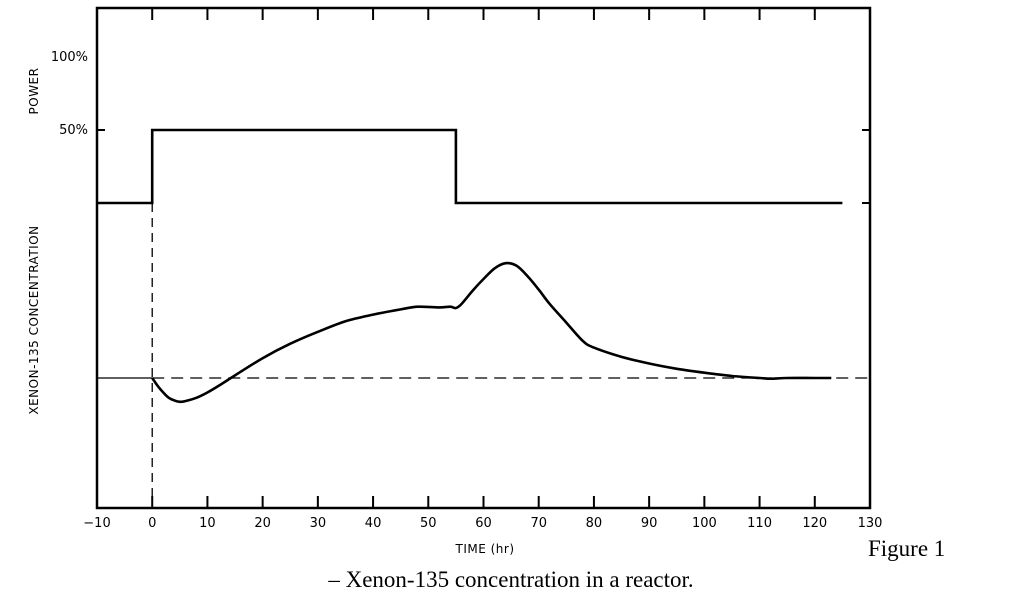 The image size is (1022, 601). Describe the element at coordinates (759, 523) in the screenshot. I see `x-tick-label: 110` at that location.